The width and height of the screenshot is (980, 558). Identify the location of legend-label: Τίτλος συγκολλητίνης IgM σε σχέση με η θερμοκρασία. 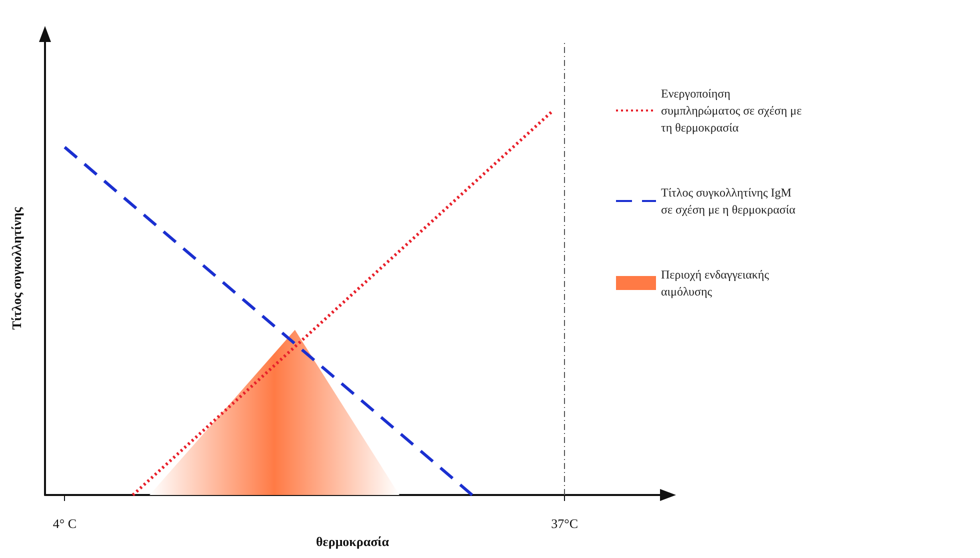
(728, 201).